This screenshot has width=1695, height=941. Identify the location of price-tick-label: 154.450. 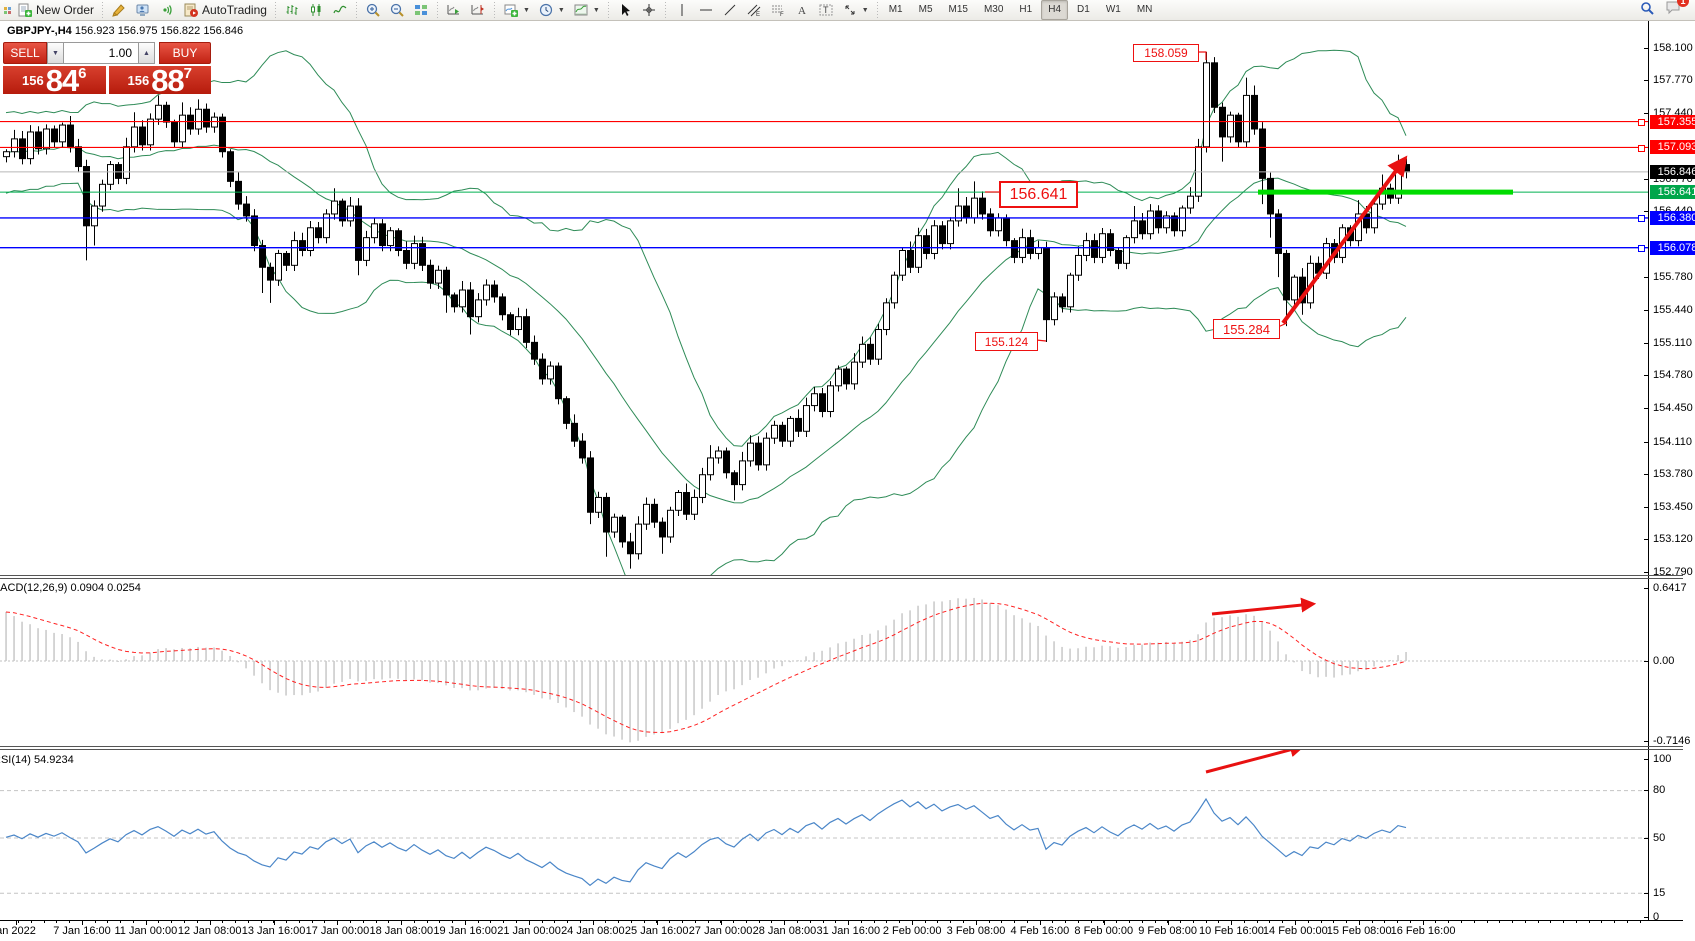
(1673, 408).